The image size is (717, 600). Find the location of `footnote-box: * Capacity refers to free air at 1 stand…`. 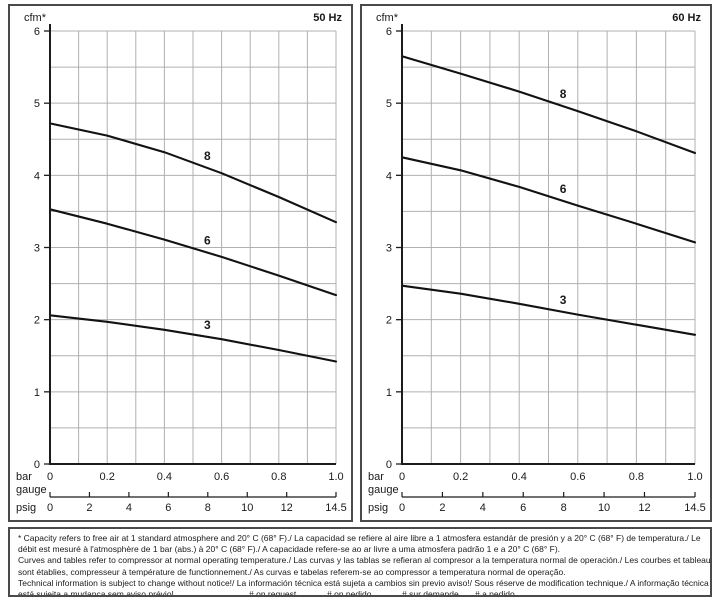

footnote-box: * Capacity refers to free air at 1 stand… is located at coordinates (360, 562).